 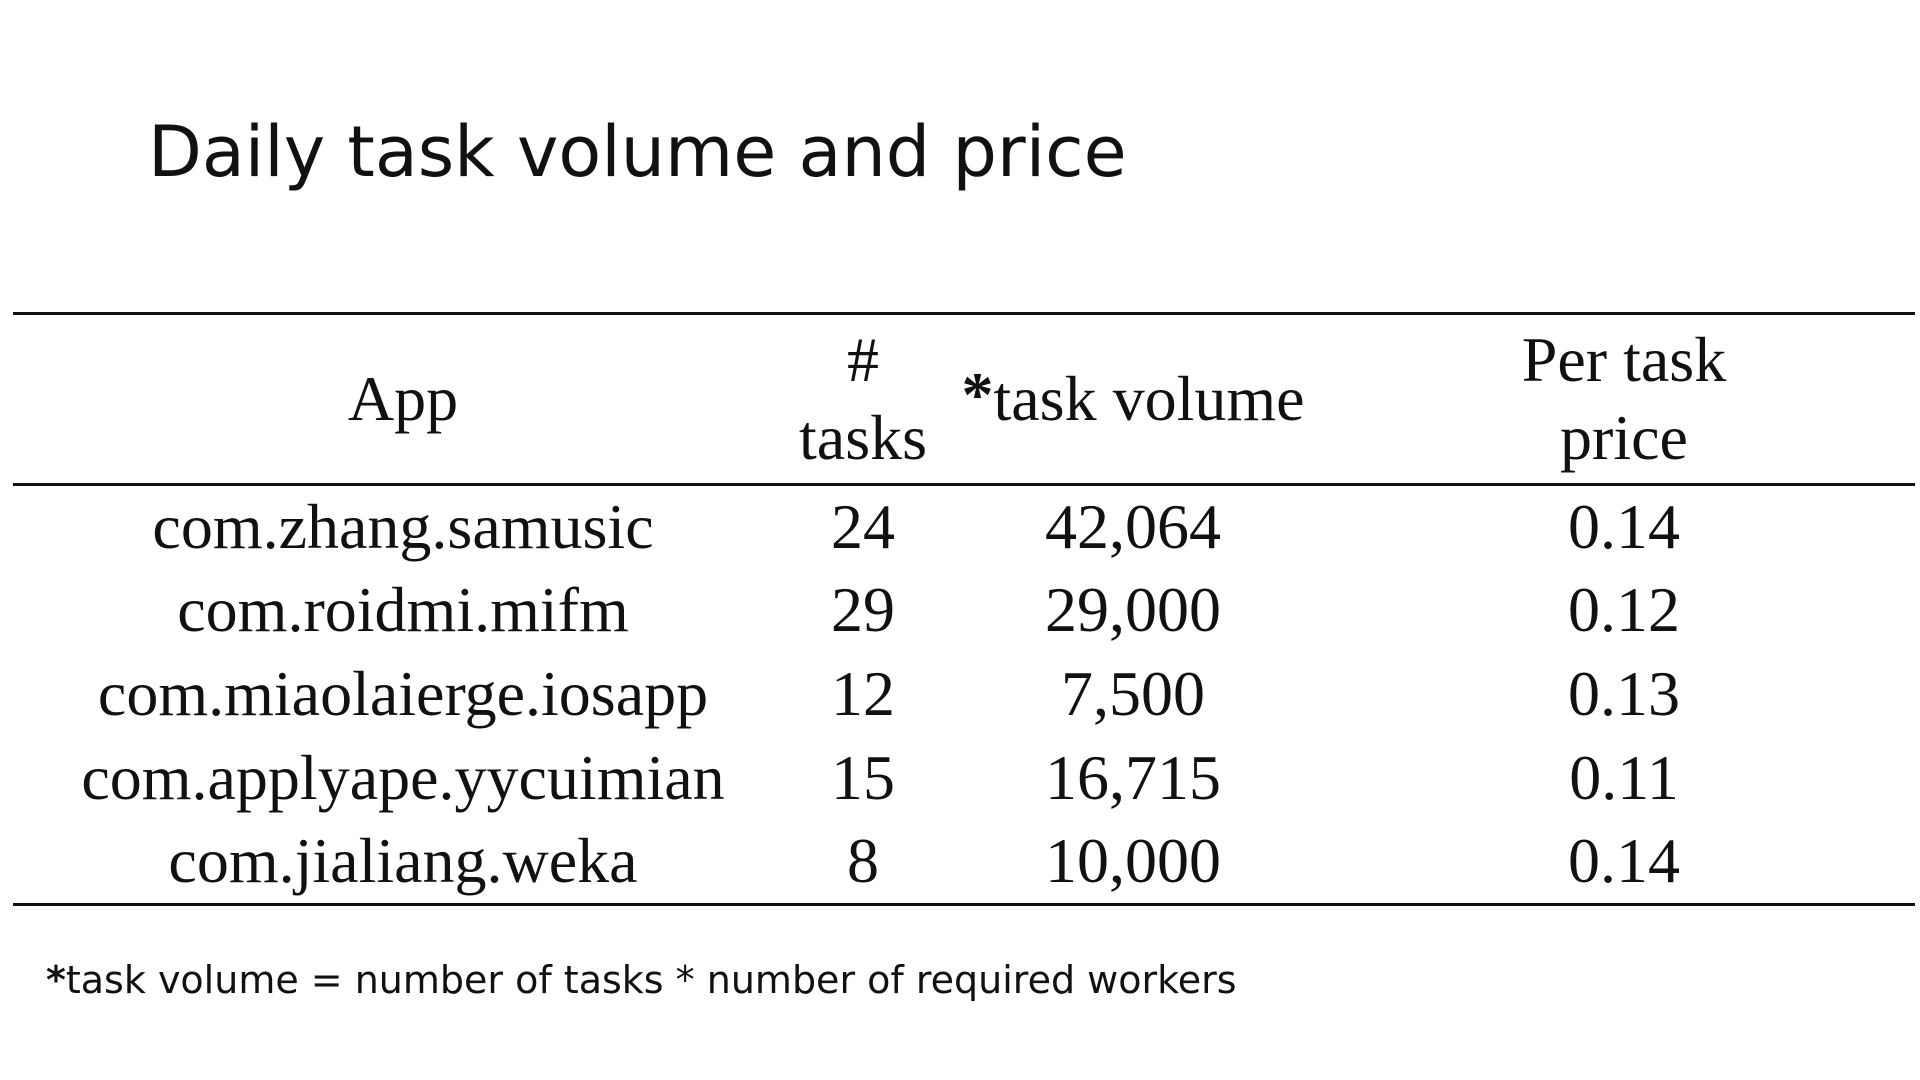 What do you see at coordinates (1133, 694) in the screenshot?
I see `cell-task-volume: 7,500` at bounding box center [1133, 694].